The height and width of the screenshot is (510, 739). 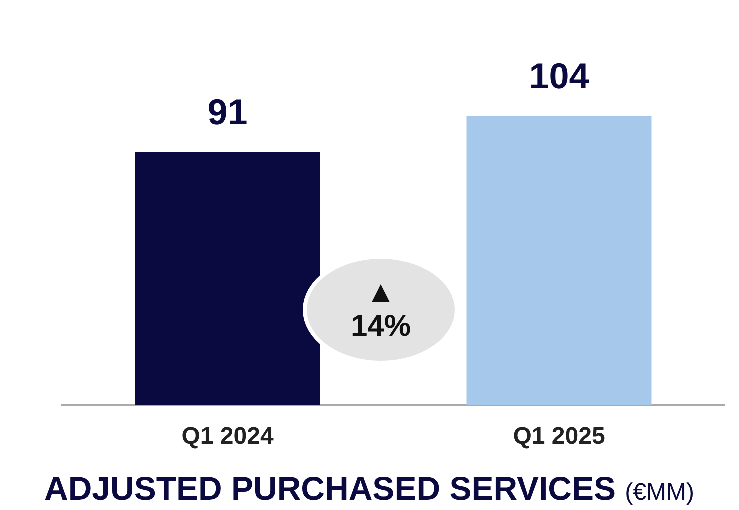 What do you see at coordinates (330, 488) in the screenshot?
I see `text: ADJUSTED PURCHASED SERVICES` at bounding box center [330, 488].